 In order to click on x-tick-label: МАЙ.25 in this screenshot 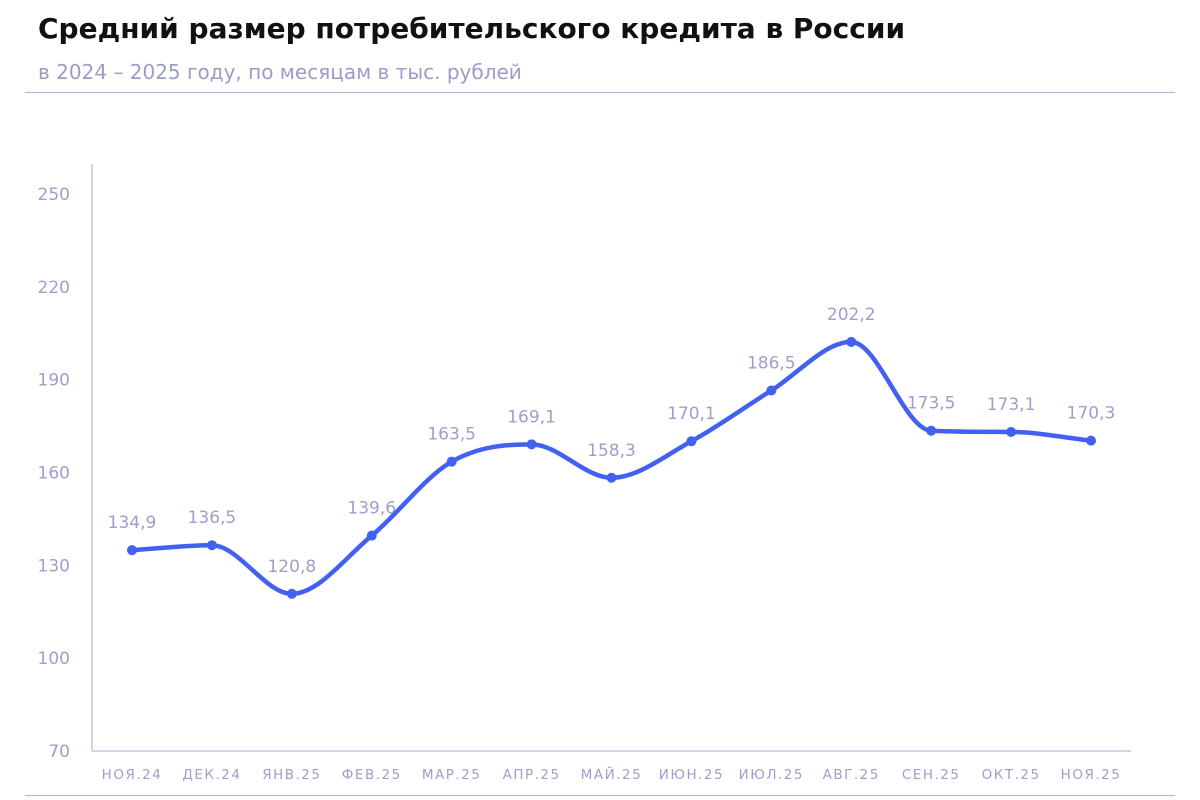, I will do `click(611, 774)`.